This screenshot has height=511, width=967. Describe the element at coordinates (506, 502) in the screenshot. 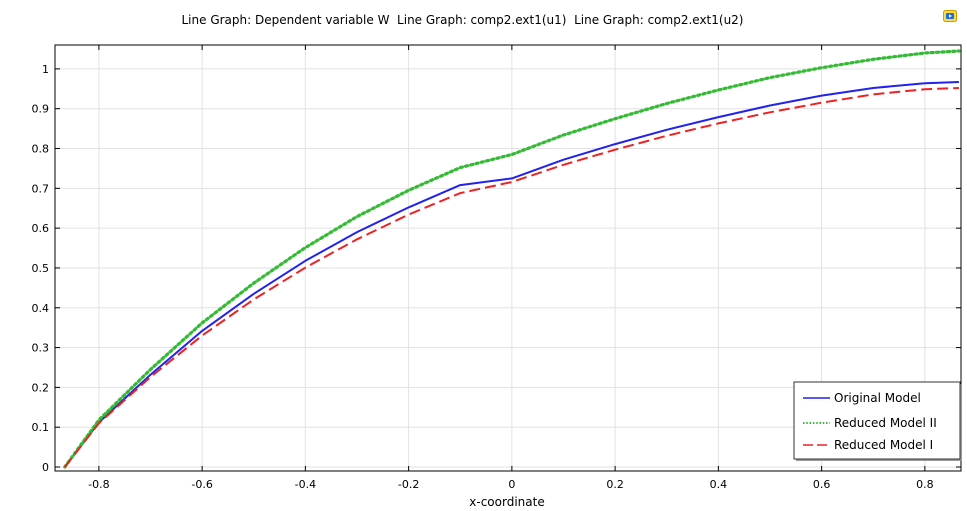

I see `x-axis-label: x-coordinate` at that location.